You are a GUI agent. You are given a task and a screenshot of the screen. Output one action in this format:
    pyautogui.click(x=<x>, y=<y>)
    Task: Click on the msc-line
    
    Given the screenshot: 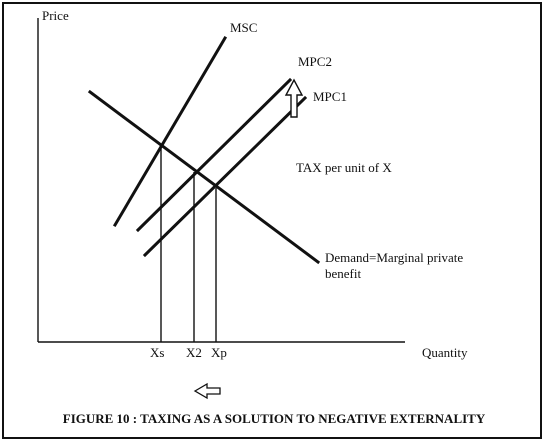 What is the action you would take?
    pyautogui.click(x=170, y=131)
    